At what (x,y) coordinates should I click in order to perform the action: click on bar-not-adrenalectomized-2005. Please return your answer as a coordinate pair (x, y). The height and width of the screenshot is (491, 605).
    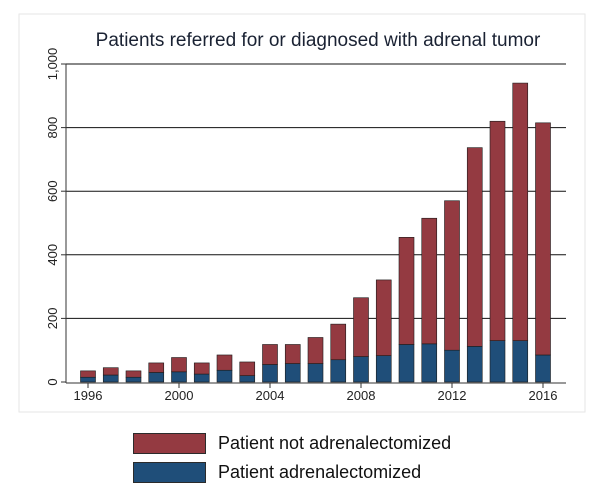
    Looking at the image, I should click on (292, 354).